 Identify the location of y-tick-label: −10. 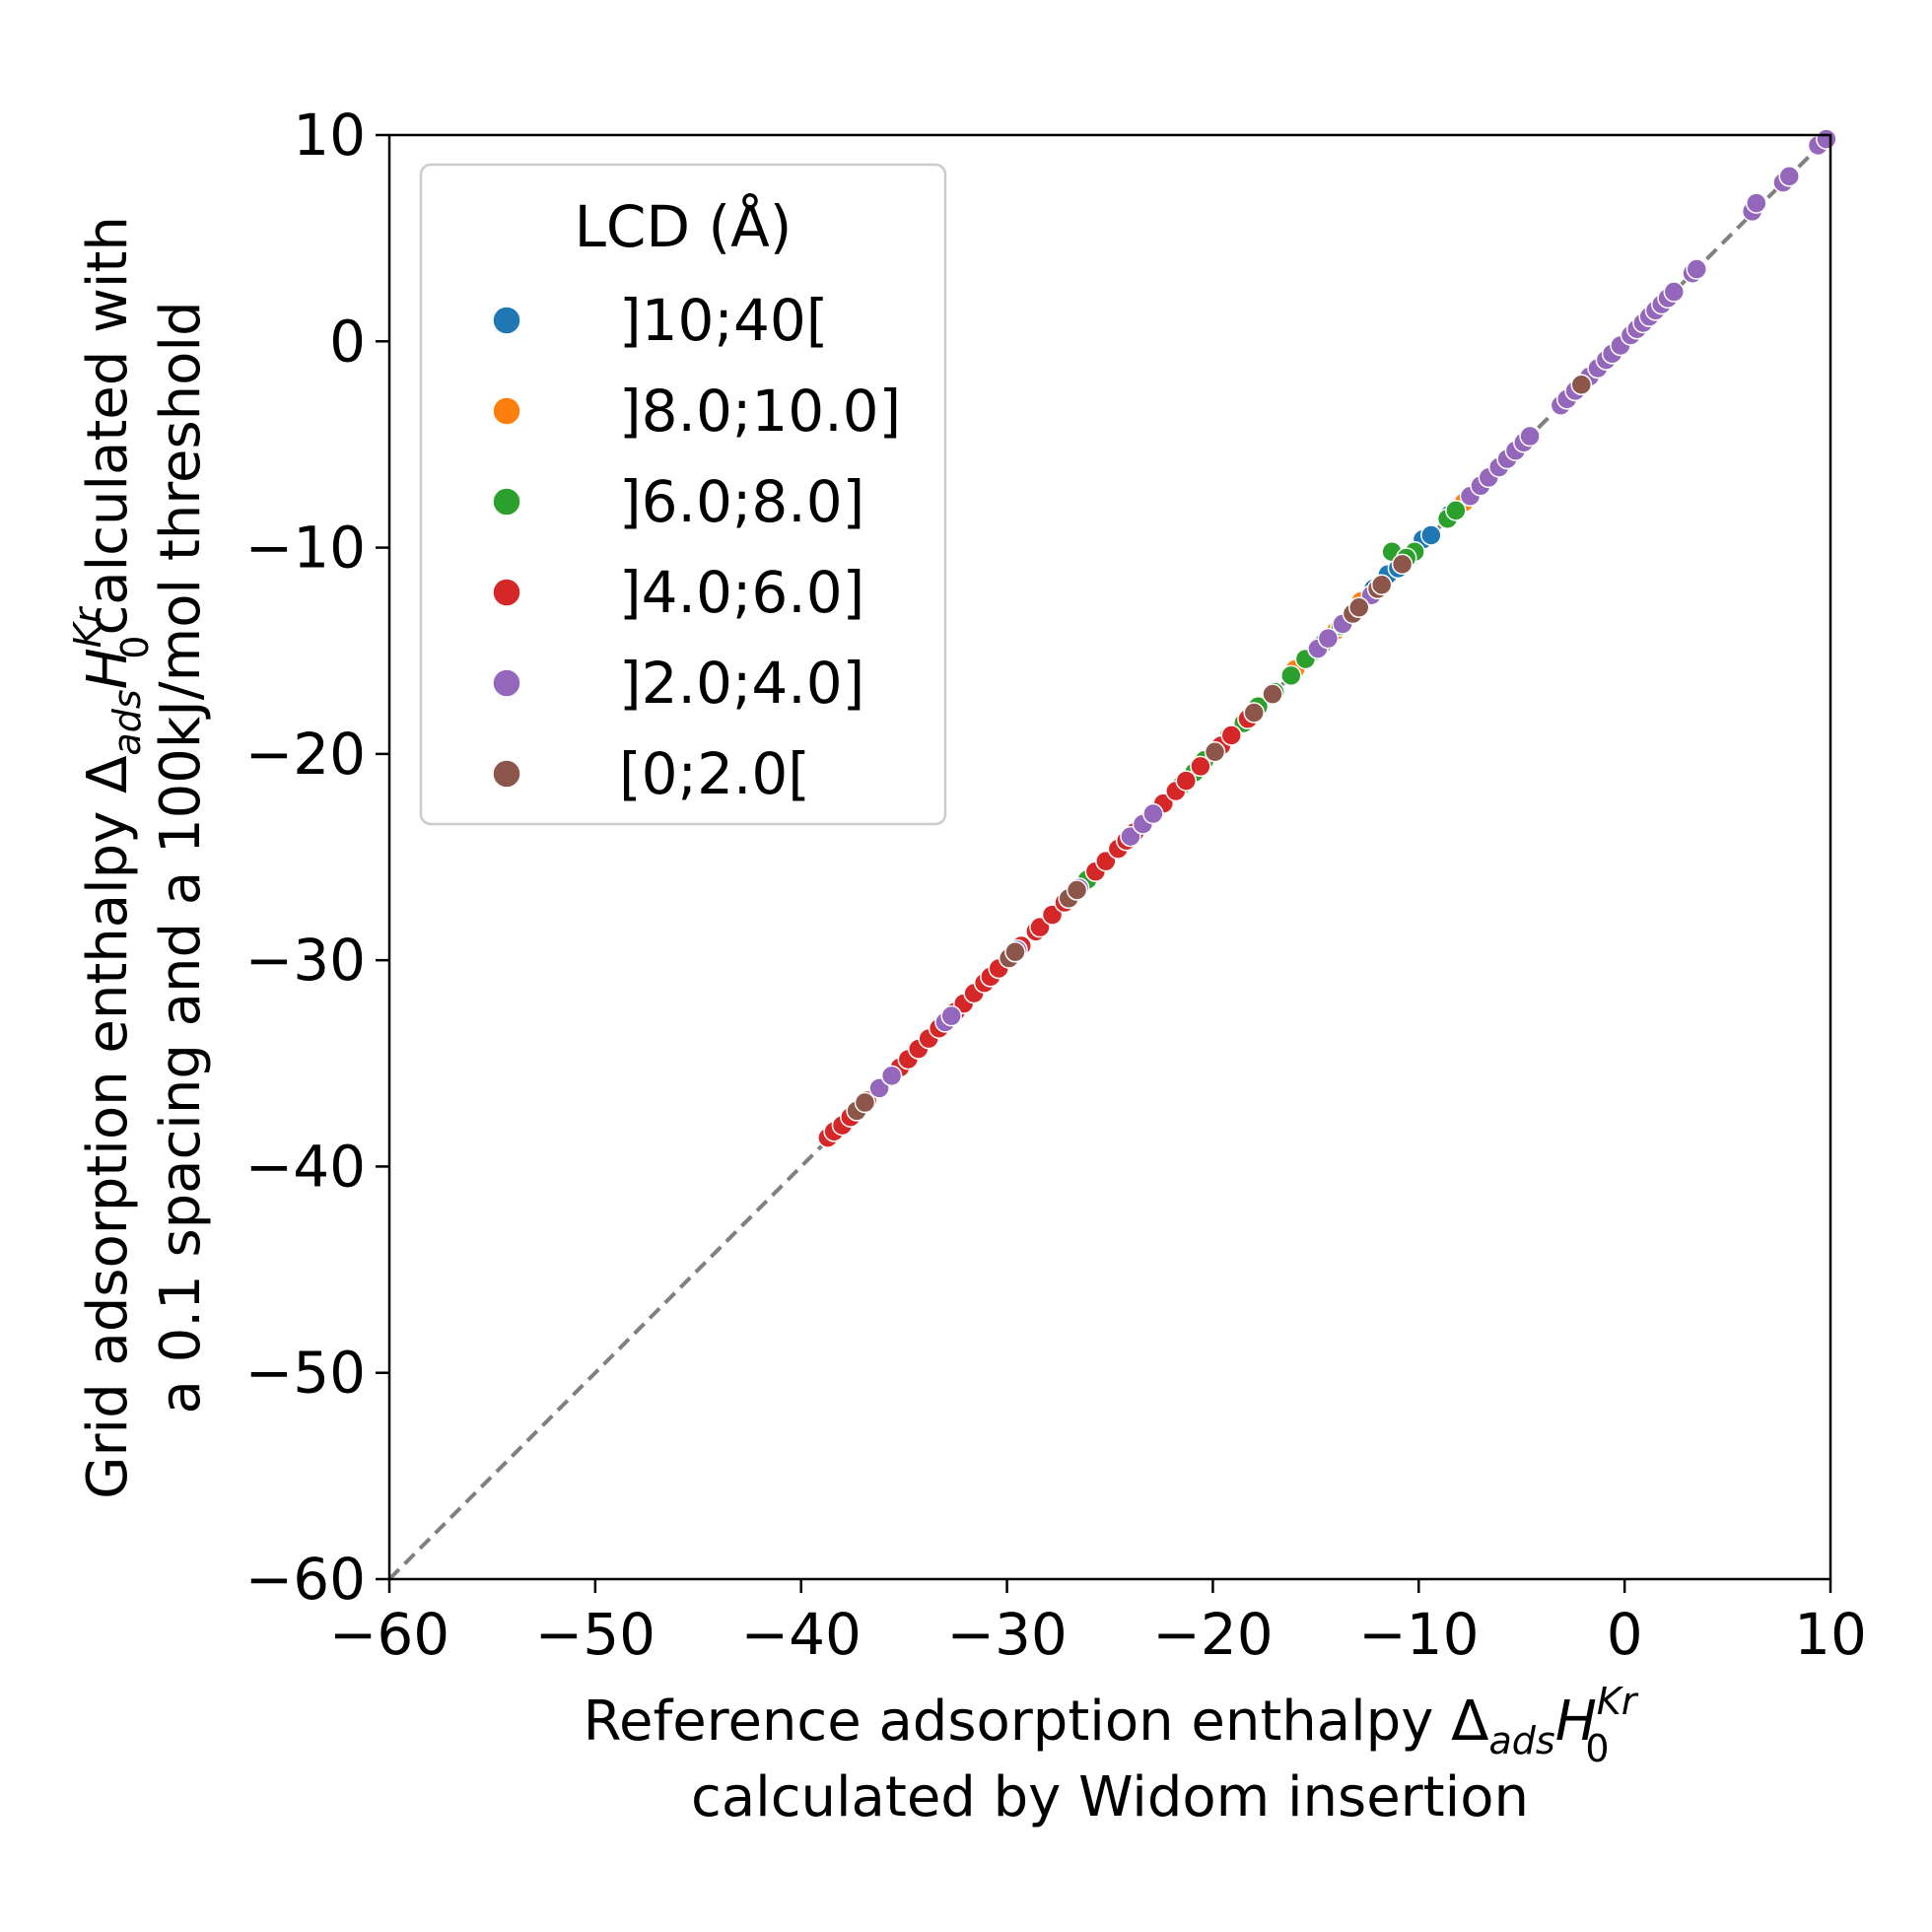
(305, 549).